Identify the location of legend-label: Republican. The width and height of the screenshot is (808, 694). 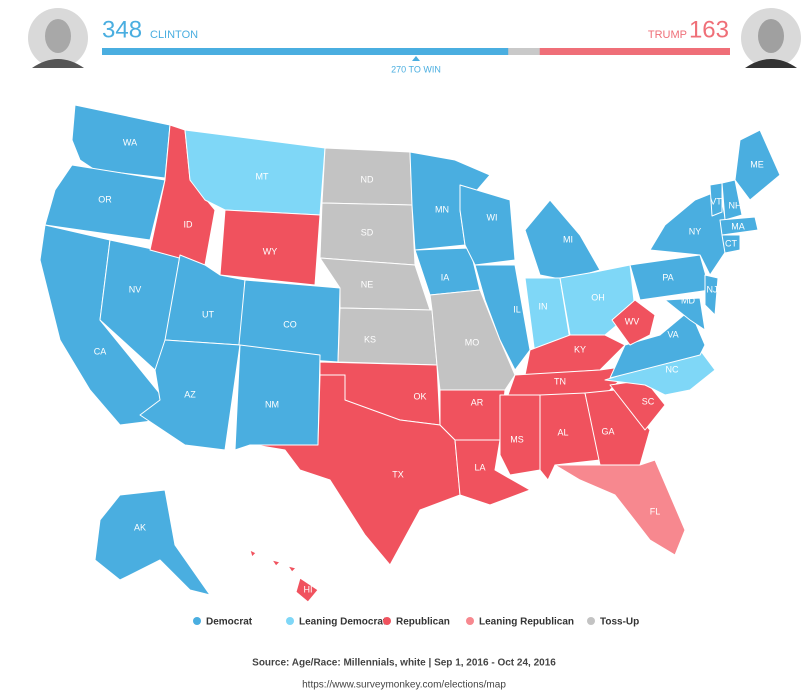
(423, 622).